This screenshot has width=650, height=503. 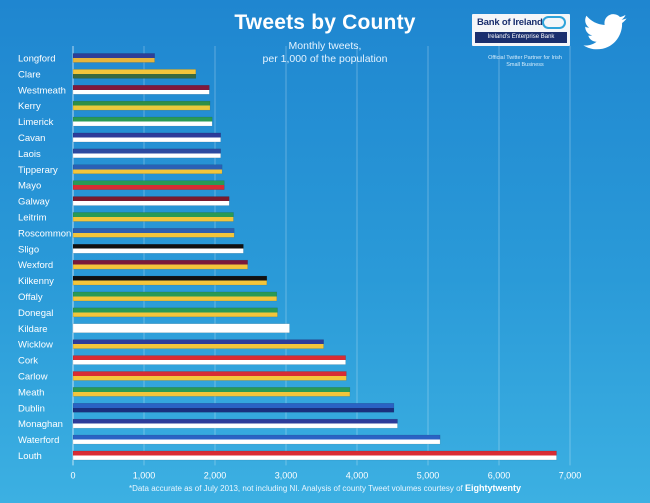 What do you see at coordinates (29, 106) in the screenshot?
I see `category-label-kerry: Kerry` at bounding box center [29, 106].